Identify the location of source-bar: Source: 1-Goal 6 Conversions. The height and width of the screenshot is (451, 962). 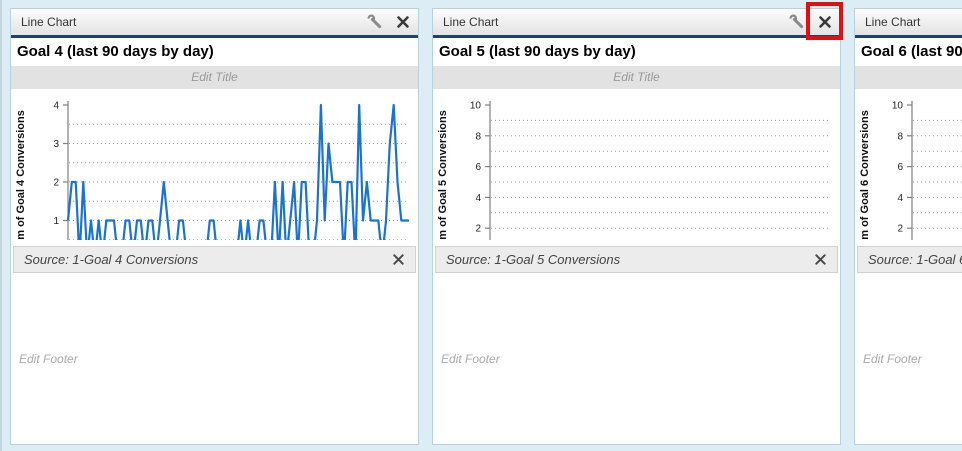
(909, 259).